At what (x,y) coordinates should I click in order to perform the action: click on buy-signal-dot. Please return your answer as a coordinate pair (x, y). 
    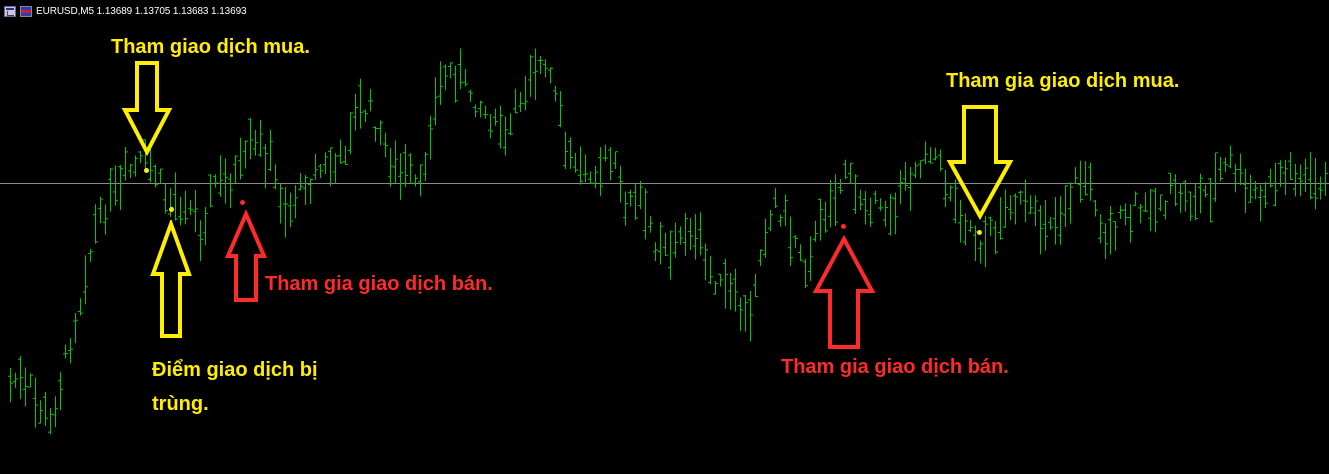
    Looking at the image, I should click on (146, 170).